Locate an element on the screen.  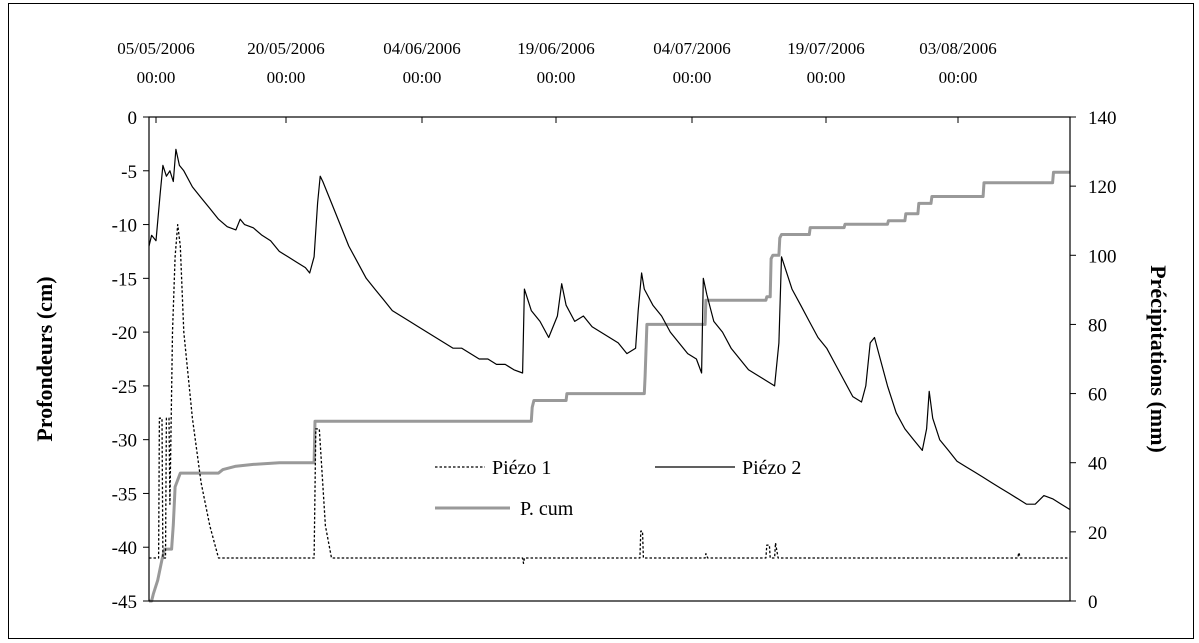
top-axis-tick-label-date: 19/06/2006 is located at coordinates (555, 48).